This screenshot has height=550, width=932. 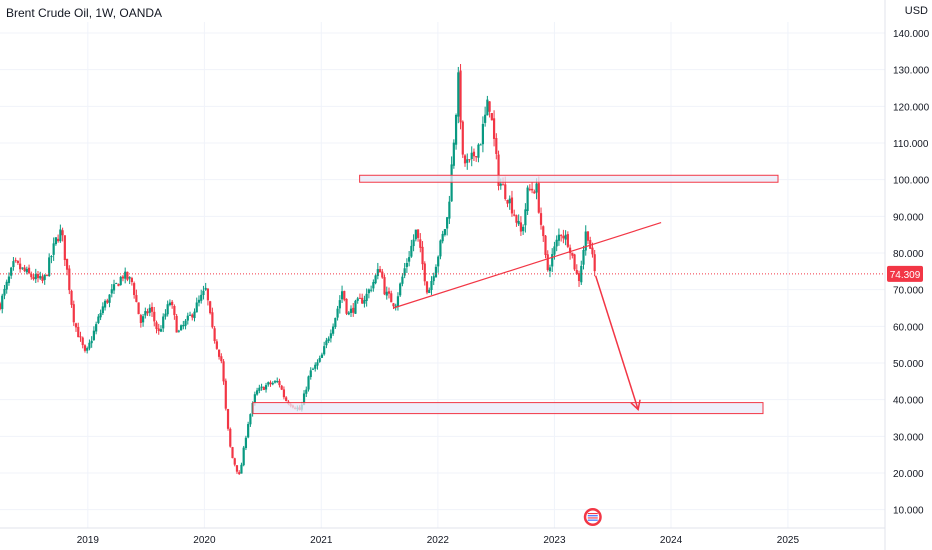 What do you see at coordinates (616, 342) in the screenshot?
I see `forecast-arrow` at bounding box center [616, 342].